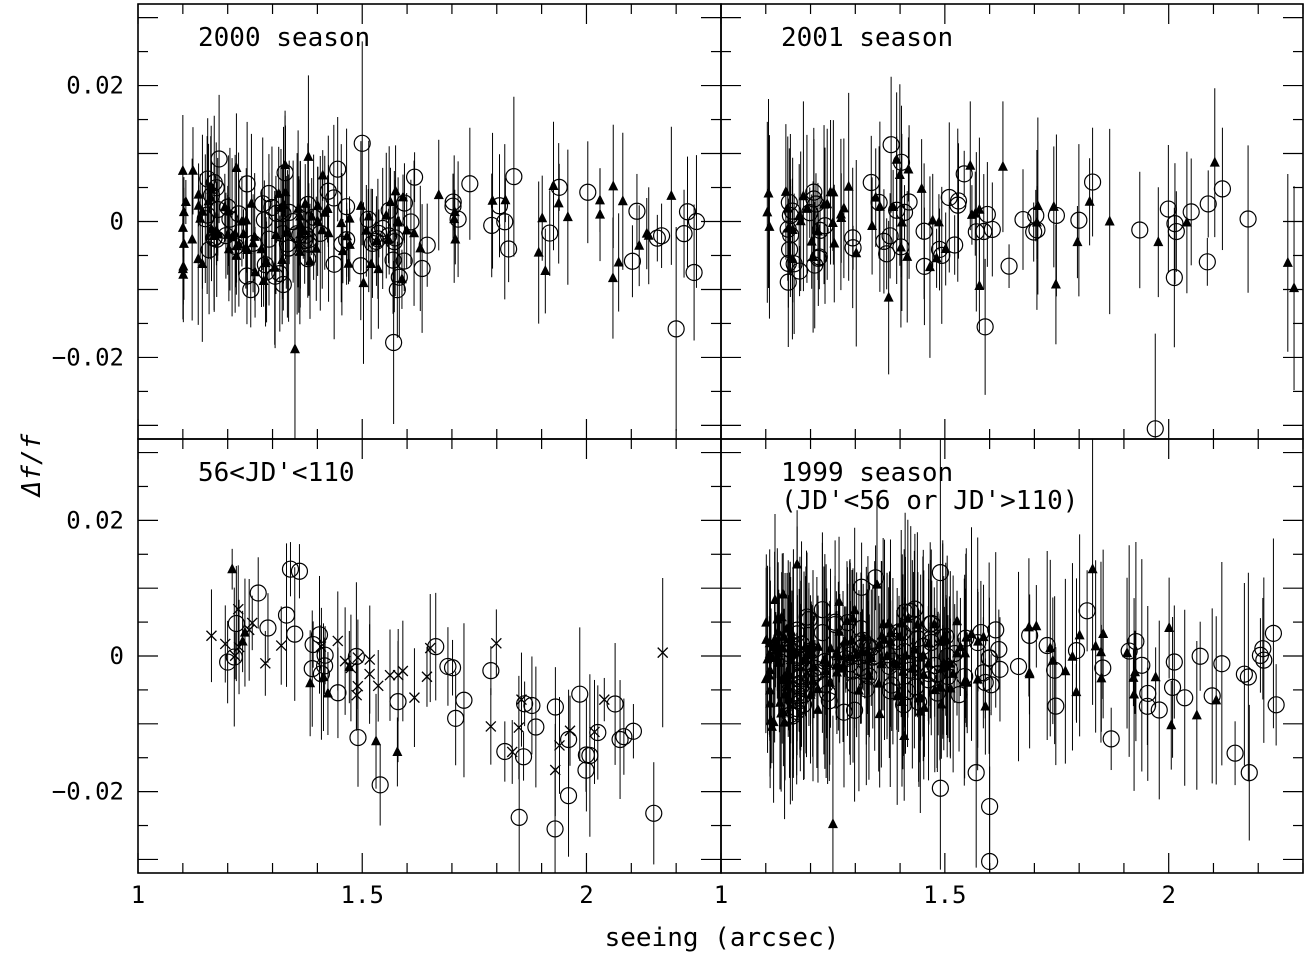 This screenshot has width=1311, height=961. I want to click on x-tick-label: 1, so click(138, 895).